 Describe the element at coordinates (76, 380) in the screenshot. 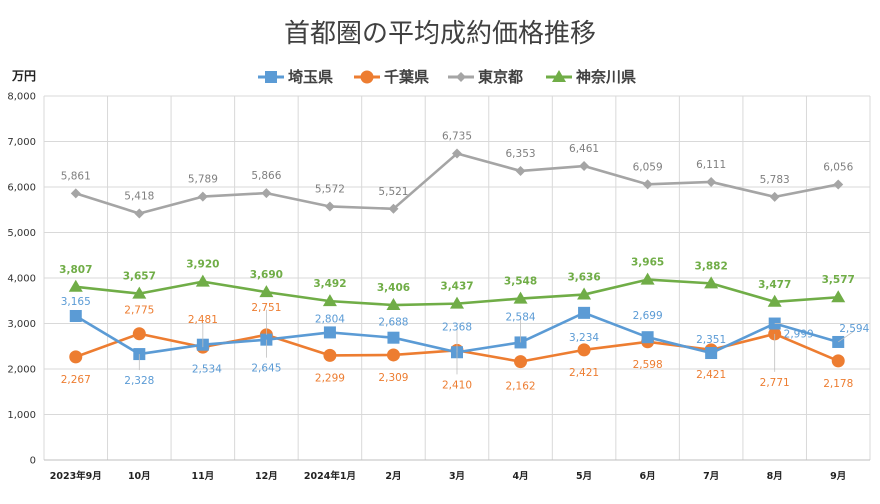

I see `data-label-1-0: 2,267` at that location.